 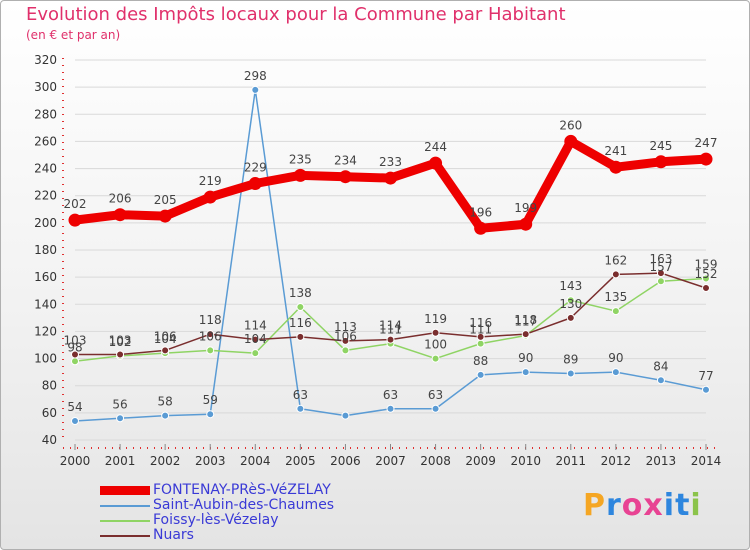 I want to click on data-label: 159, so click(x=706, y=265).